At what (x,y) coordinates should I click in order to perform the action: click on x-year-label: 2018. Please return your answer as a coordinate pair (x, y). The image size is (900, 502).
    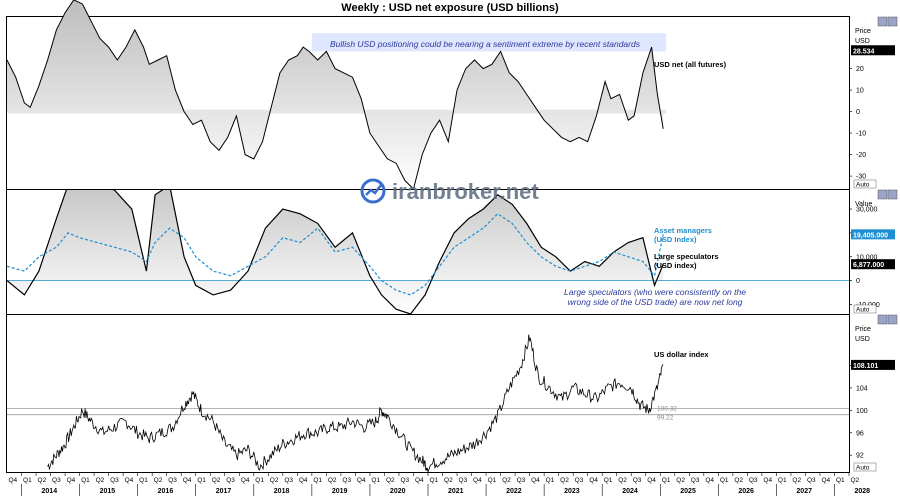
    Looking at the image, I should click on (282, 491).